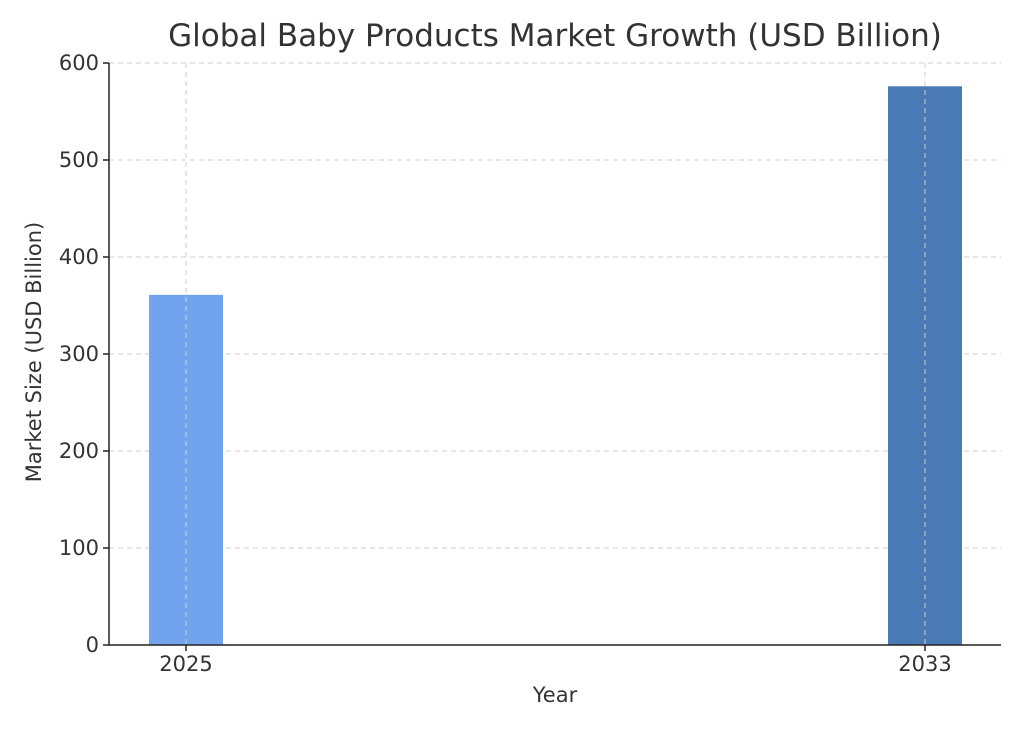 This screenshot has width=1024, height=731. I want to click on x-tick-label-2025: 2025, so click(185, 664).